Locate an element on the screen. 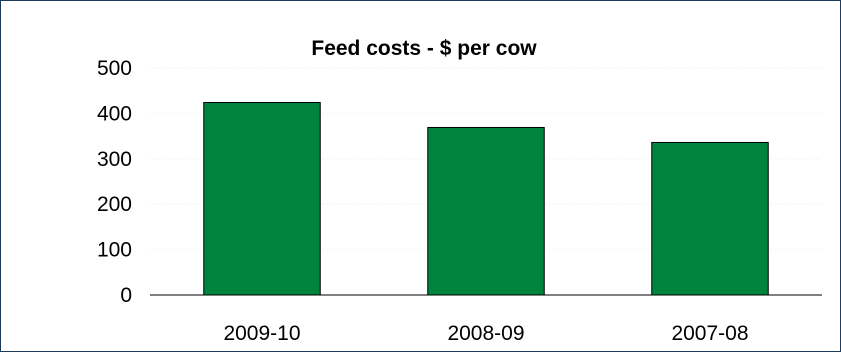 The image size is (841, 353). y-tick-label: 500 is located at coordinates (114, 68).